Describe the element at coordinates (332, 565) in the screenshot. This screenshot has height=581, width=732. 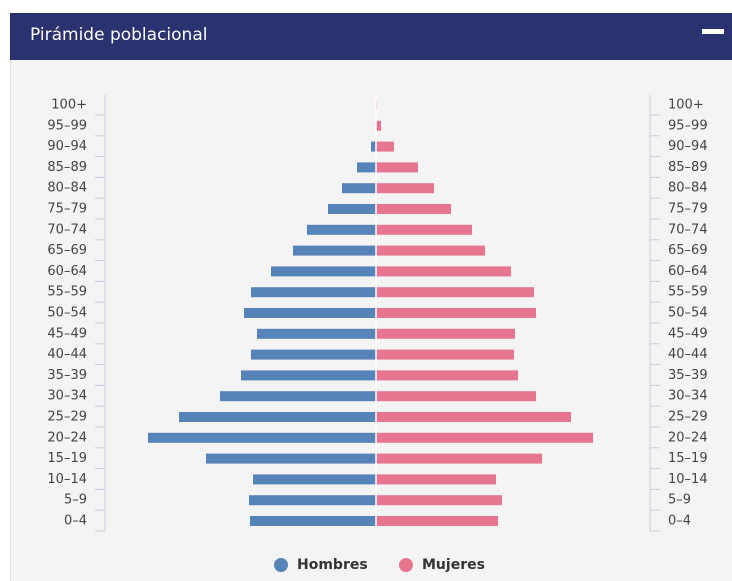
I see `legend-label: Hombres` at that location.